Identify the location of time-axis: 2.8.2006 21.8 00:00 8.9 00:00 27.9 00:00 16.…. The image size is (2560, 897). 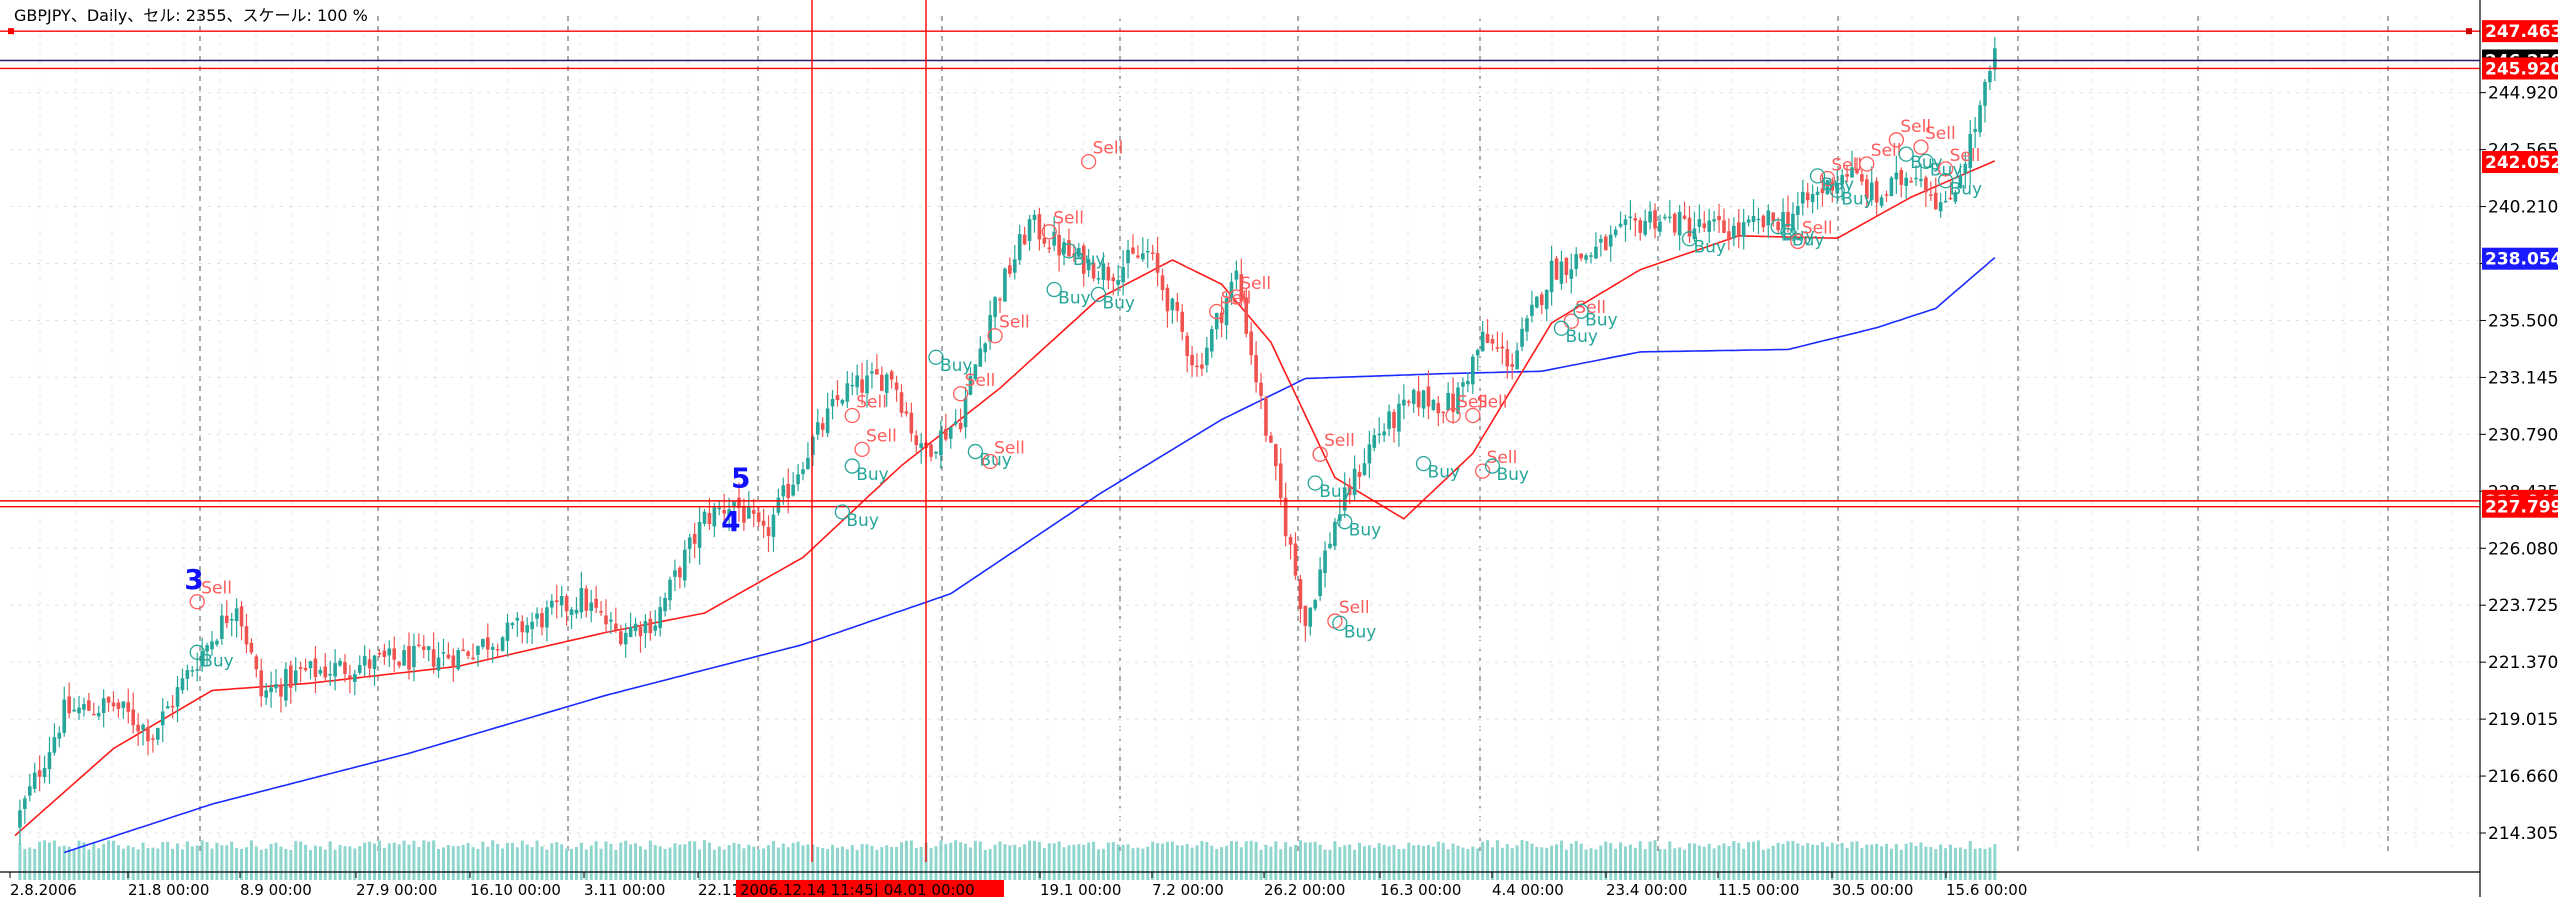
(1018, 884).